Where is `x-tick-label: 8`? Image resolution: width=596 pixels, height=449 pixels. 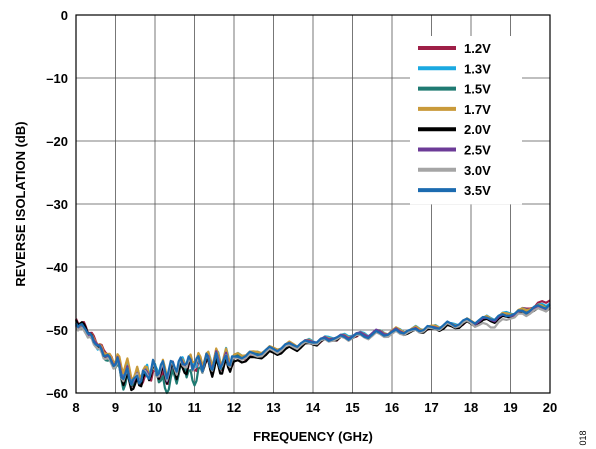
x-tick-label: 8 is located at coordinates (75, 407).